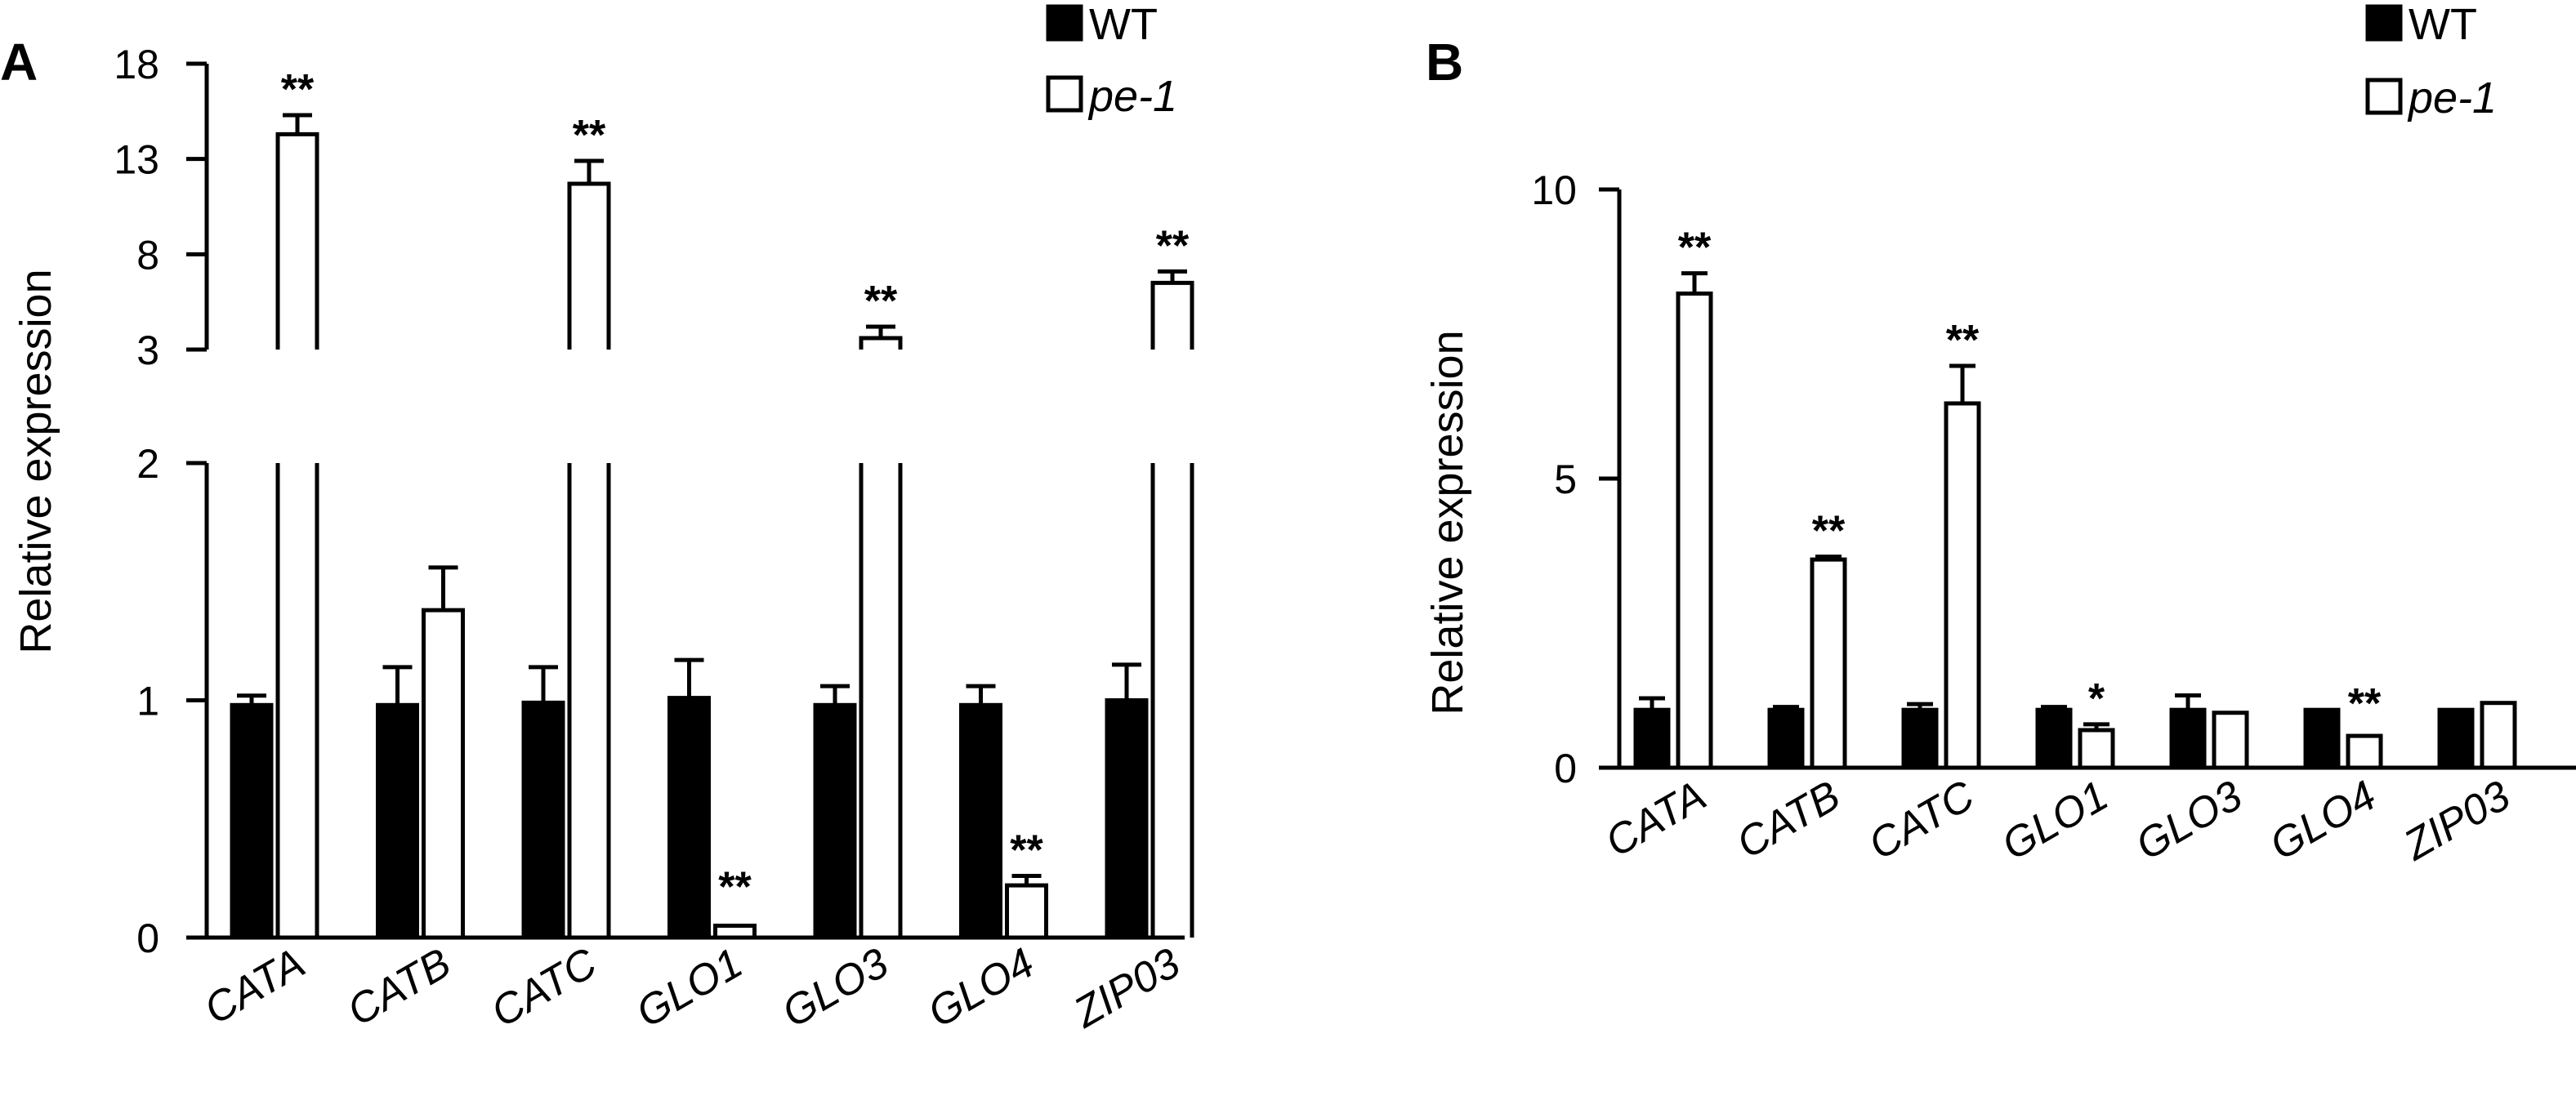  I want to click on panel-a-y-tick-label: 2, so click(148, 464).